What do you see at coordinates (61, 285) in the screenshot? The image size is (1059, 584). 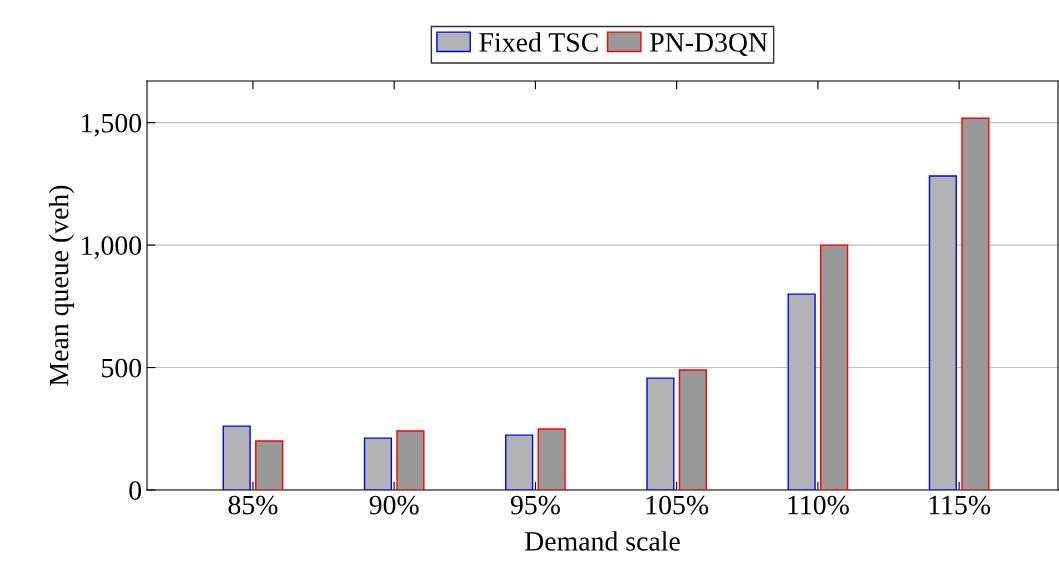 I see `y-axis-title: Mean queue (veh)` at bounding box center [61, 285].